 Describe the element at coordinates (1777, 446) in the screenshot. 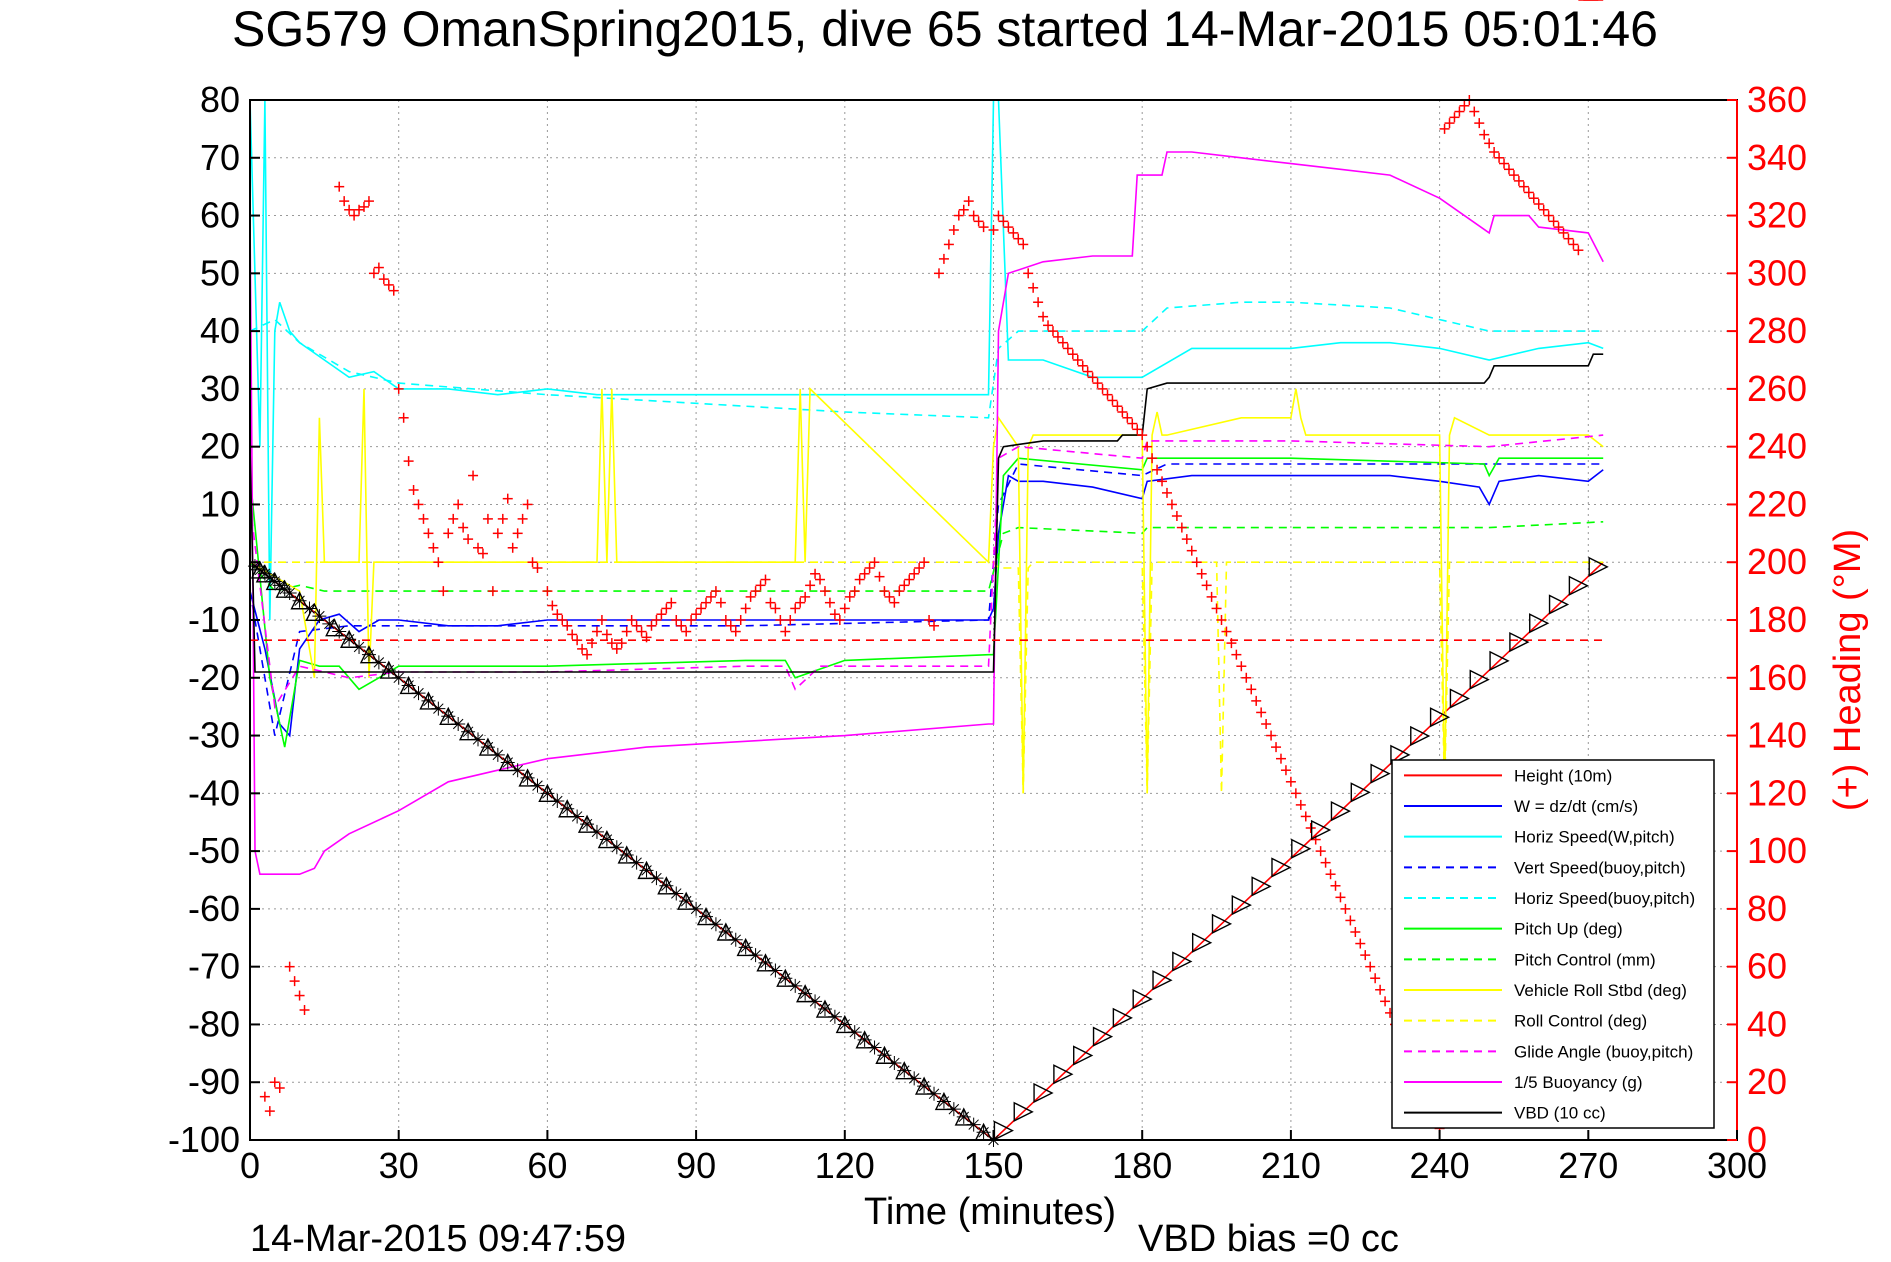

I see `right-y-tick-label: 240` at that location.